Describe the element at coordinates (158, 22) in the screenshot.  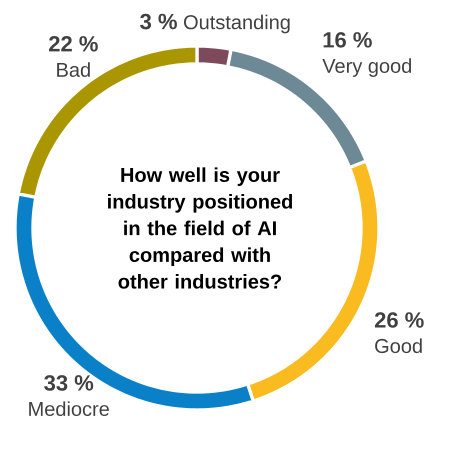
I see `data-label: 3 %` at that location.